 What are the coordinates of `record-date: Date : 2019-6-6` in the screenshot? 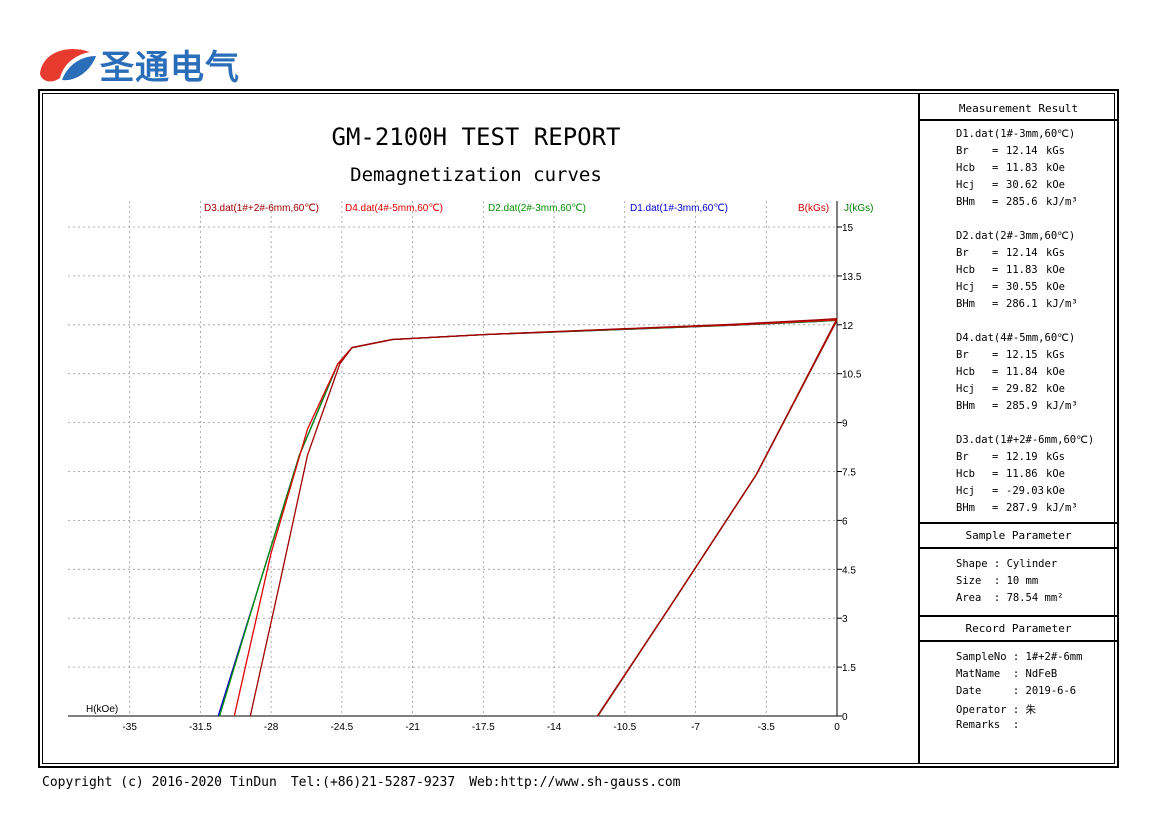 It's located at (1016, 691).